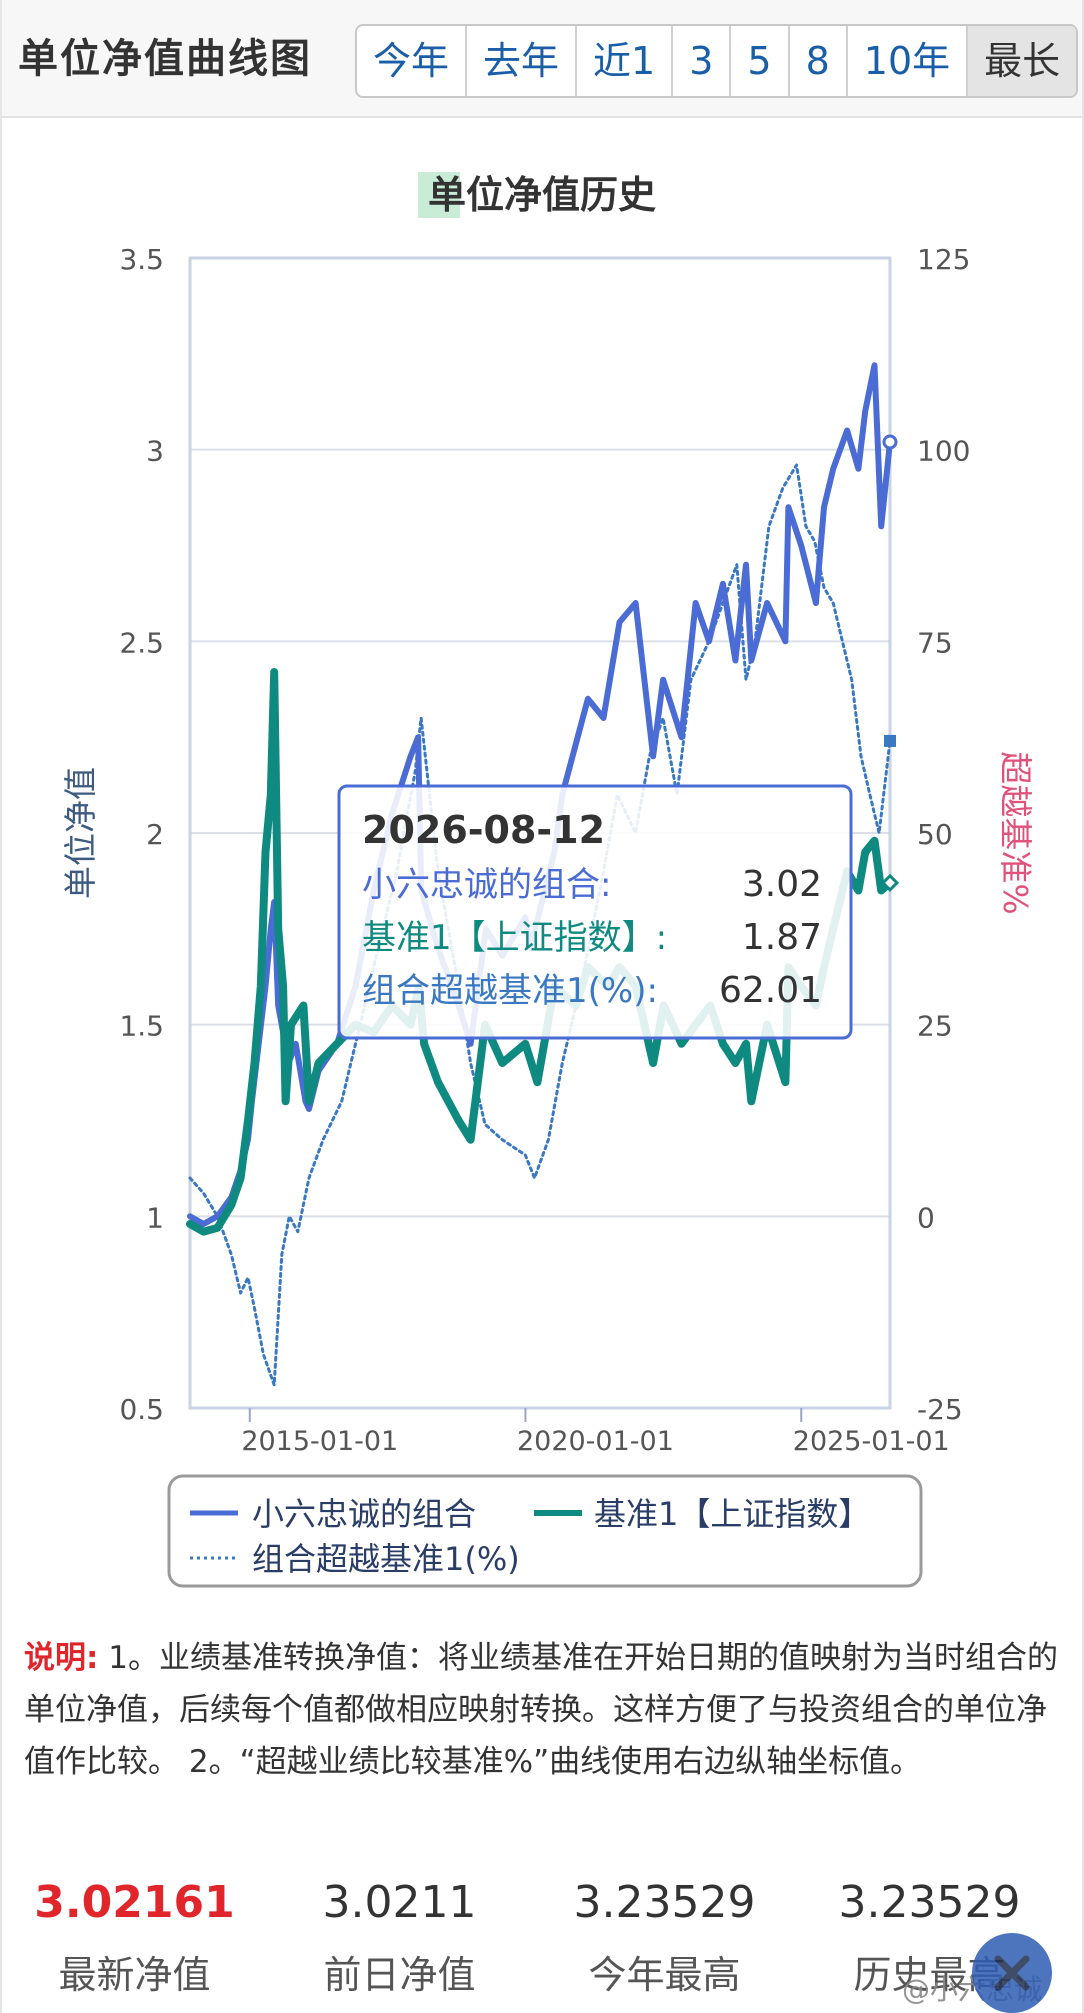 The width and height of the screenshot is (1084, 2013). I want to click on range-button-5: 8, so click(819, 61).